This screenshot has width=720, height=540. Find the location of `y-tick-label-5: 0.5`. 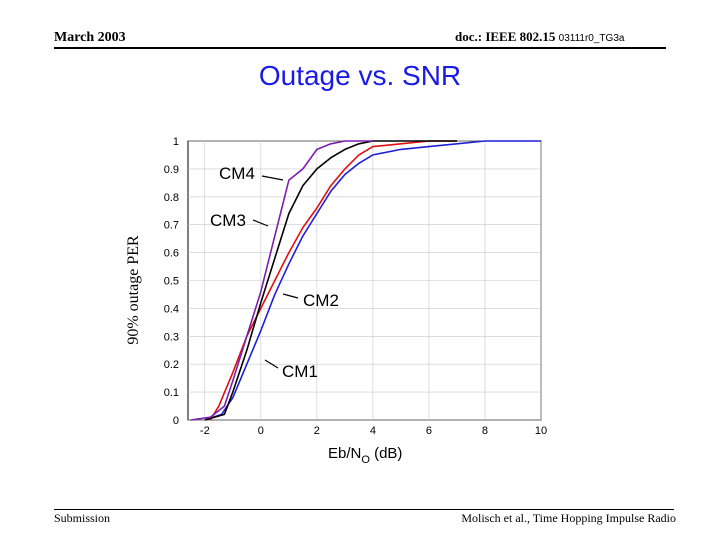

y-tick-label-5: 0.5 is located at coordinates (171, 282).